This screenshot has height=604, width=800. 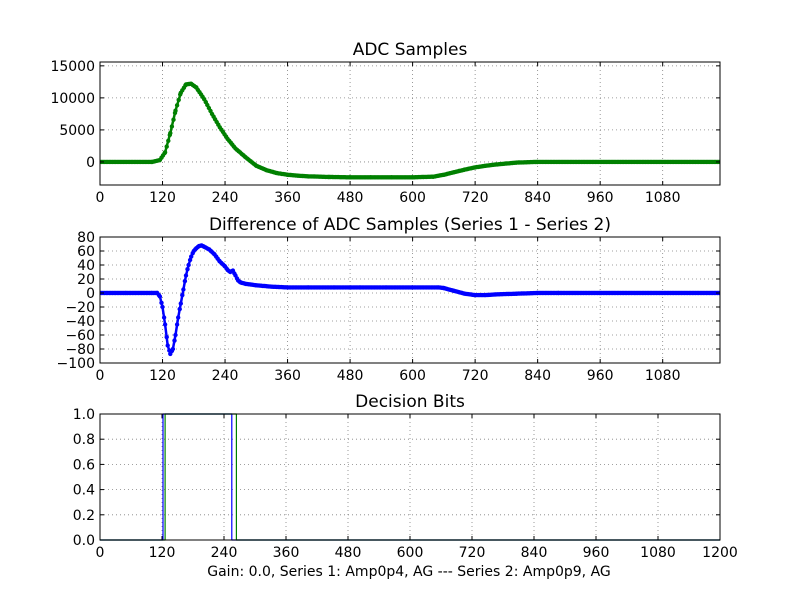 What do you see at coordinates (86, 280) in the screenshot?
I see `y-tick-label: 20` at bounding box center [86, 280].